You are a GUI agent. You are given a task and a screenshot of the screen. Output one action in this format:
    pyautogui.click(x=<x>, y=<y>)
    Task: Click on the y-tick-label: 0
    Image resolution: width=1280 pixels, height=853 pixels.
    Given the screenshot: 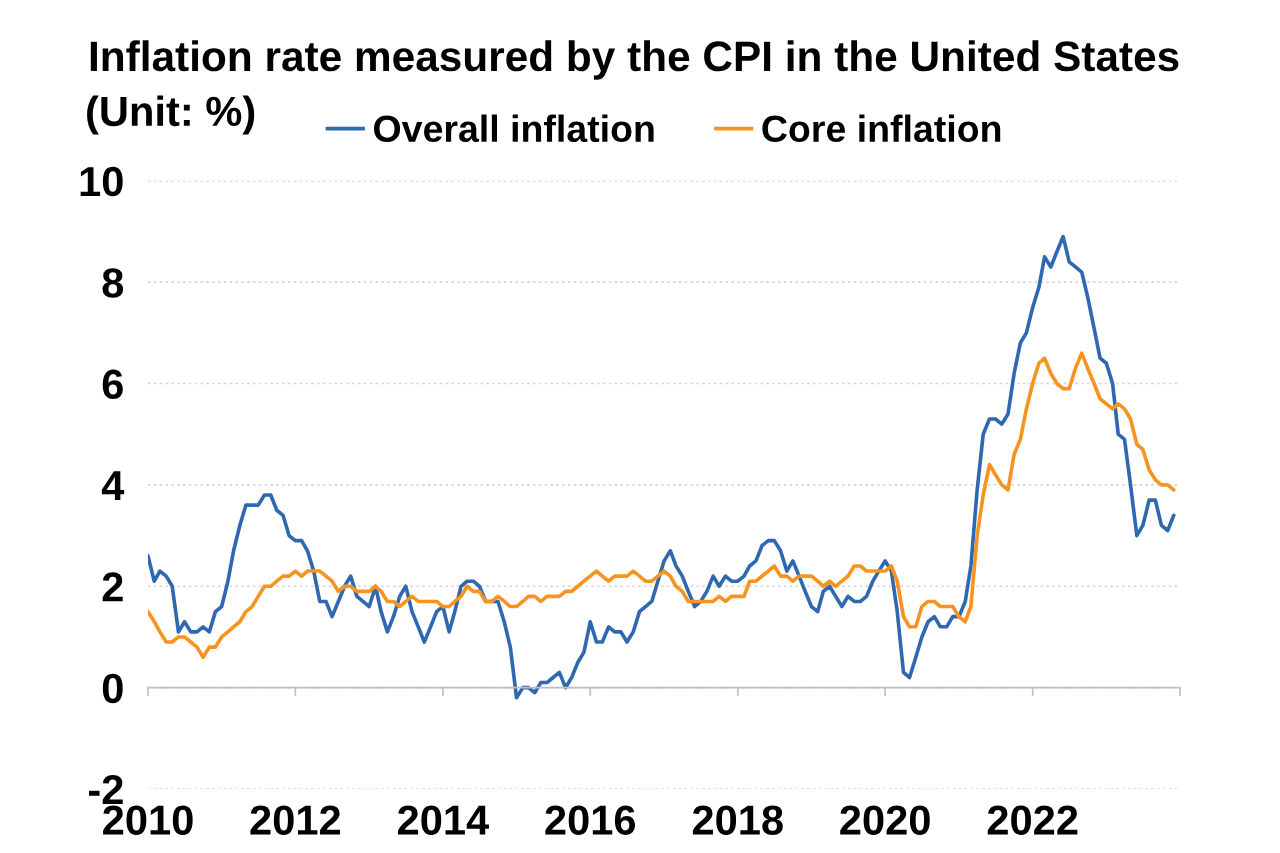 What is the action you would take?
    pyautogui.click(x=112, y=688)
    